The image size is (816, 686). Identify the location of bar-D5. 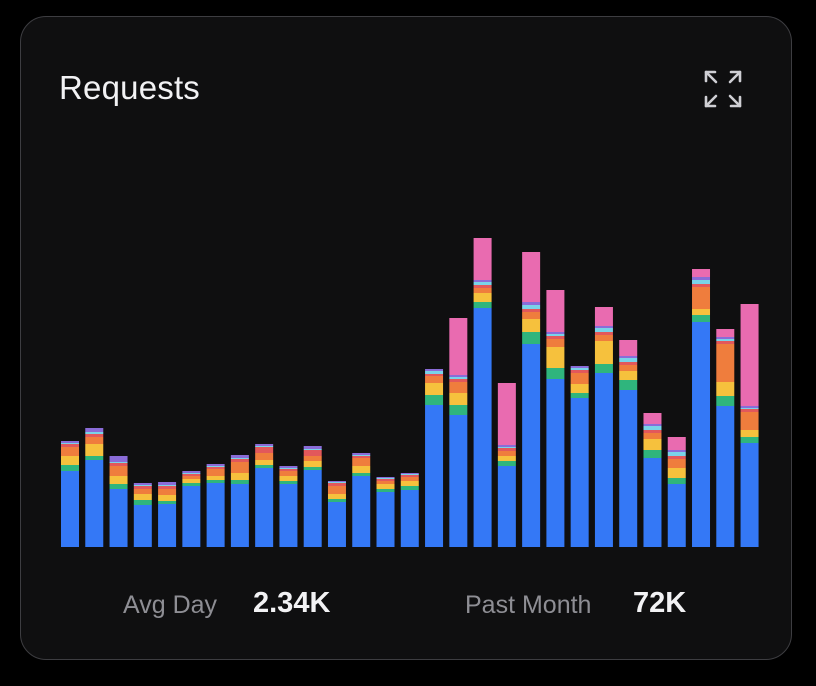
(167, 514).